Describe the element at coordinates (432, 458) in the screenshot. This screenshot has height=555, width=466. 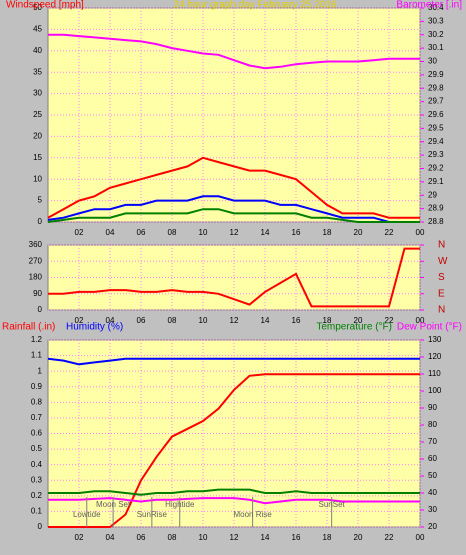
I see `y2-tick-label: 60` at that location.